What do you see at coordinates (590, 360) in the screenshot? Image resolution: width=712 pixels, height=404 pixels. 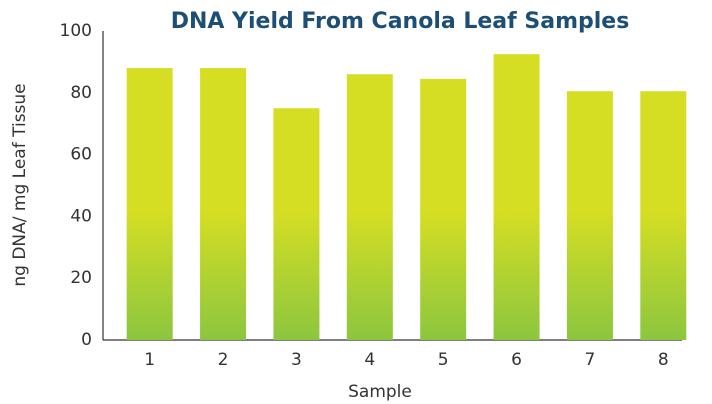 I see `x-tick-label: 7` at bounding box center [590, 360].